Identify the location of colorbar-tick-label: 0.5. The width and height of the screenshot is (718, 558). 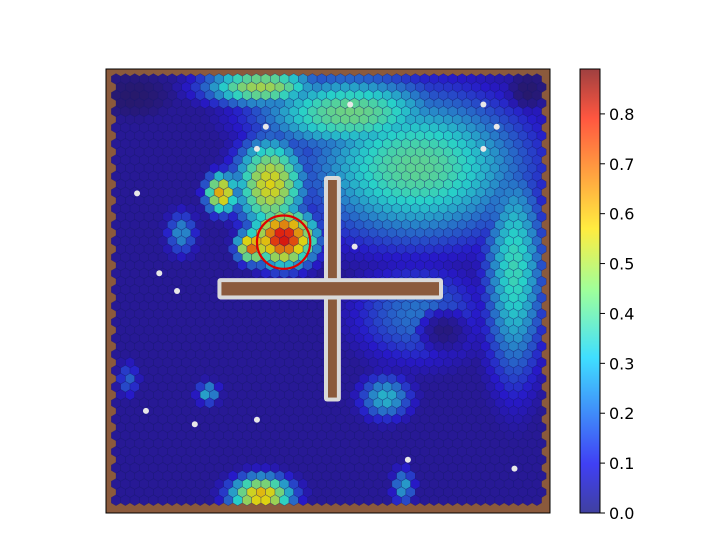
(621, 264).